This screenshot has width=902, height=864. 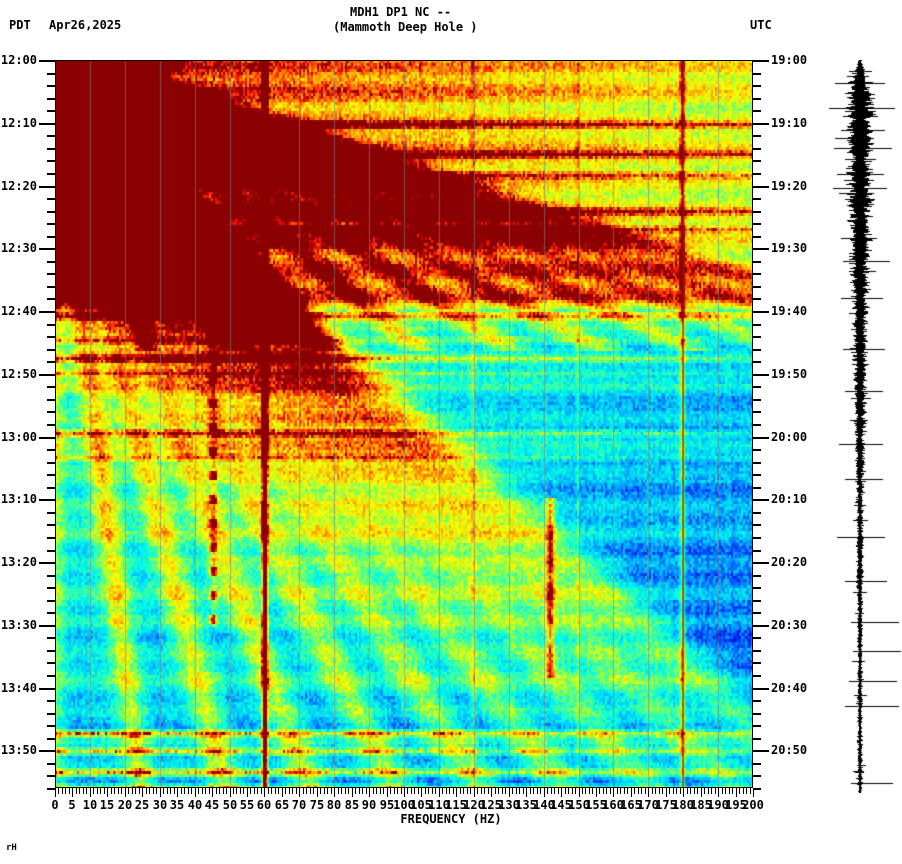 What do you see at coordinates (579, 805) in the screenshot?
I see `x-axis-label: 150` at bounding box center [579, 805].